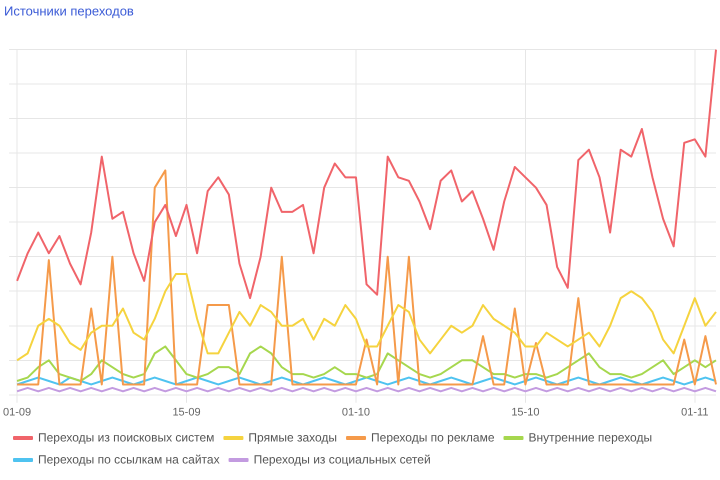  Describe the element at coordinates (525, 412) in the screenshot. I see `x-tick-label: 15-10` at that location.